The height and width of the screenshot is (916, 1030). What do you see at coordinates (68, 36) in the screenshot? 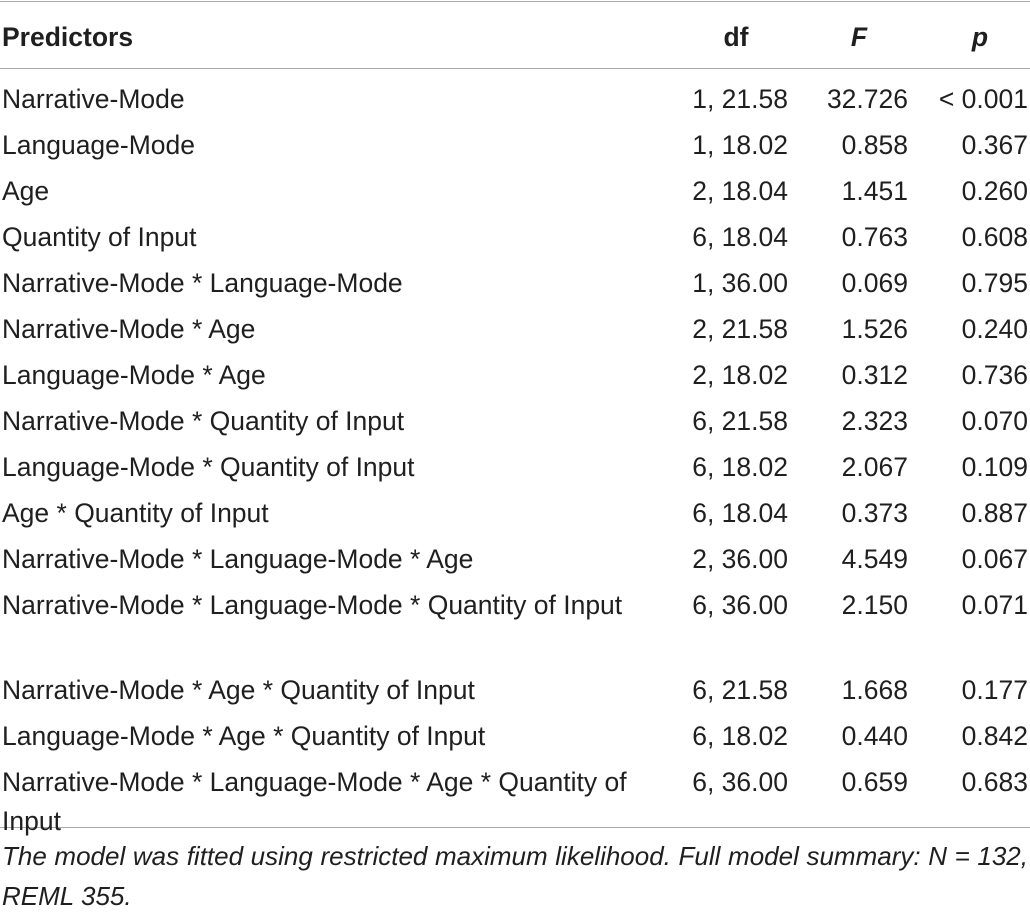
I see `header-predictors: Predictors` at bounding box center [68, 36].